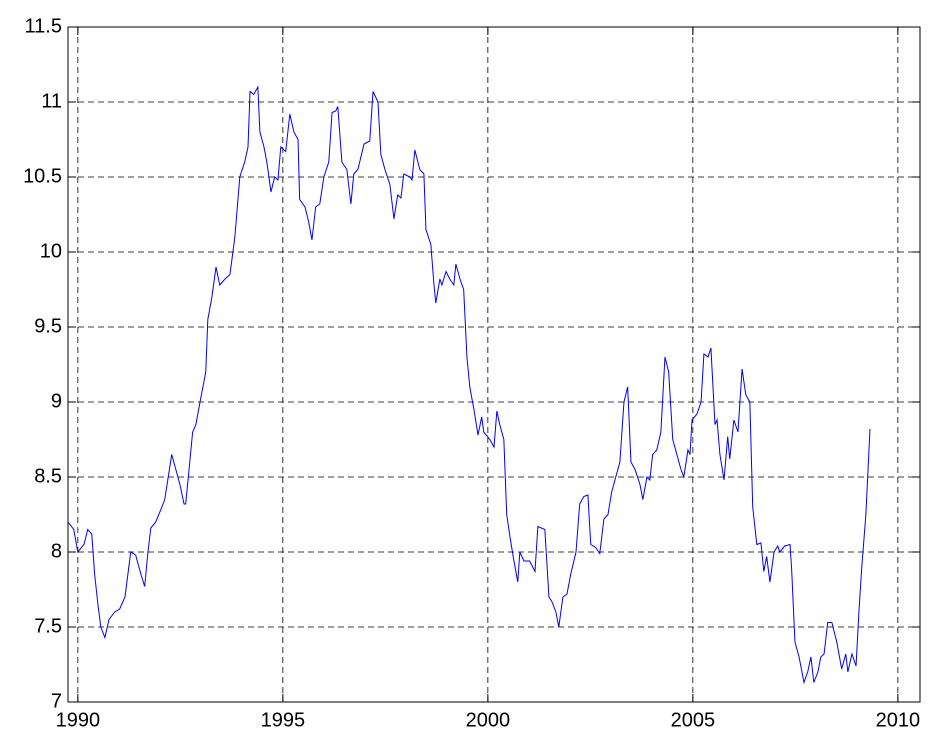  I want to click on x-tick-label: 1990, so click(78, 720).